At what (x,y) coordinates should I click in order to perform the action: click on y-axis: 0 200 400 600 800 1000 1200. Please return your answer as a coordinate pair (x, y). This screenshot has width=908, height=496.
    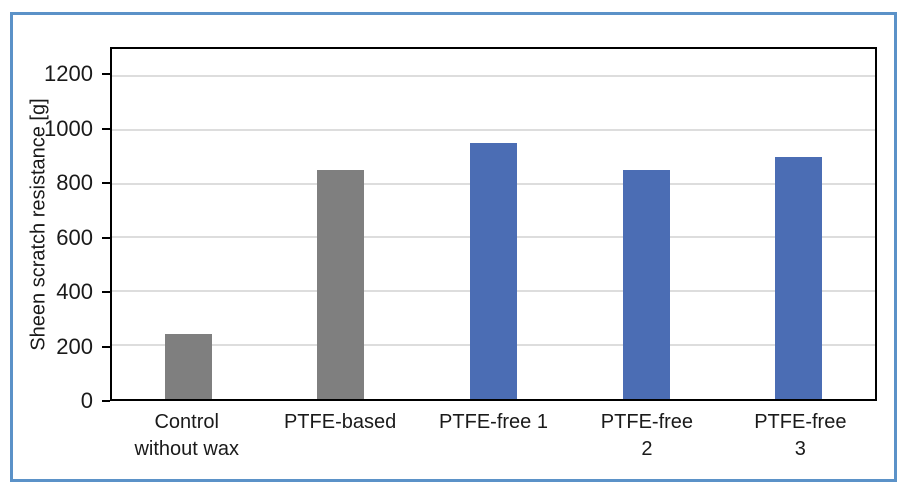
    Looking at the image, I should click on (61, 230).